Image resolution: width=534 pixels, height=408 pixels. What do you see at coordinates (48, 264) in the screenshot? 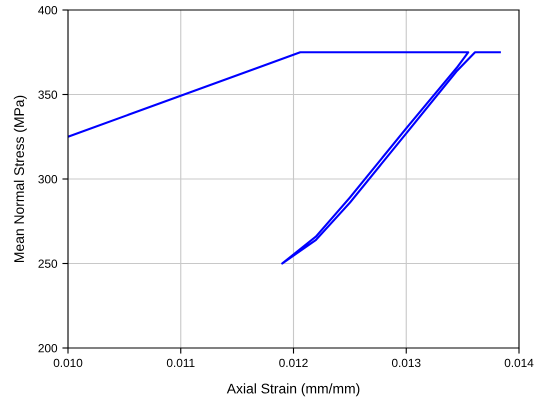
I see `y-tick-label: 250` at bounding box center [48, 264].